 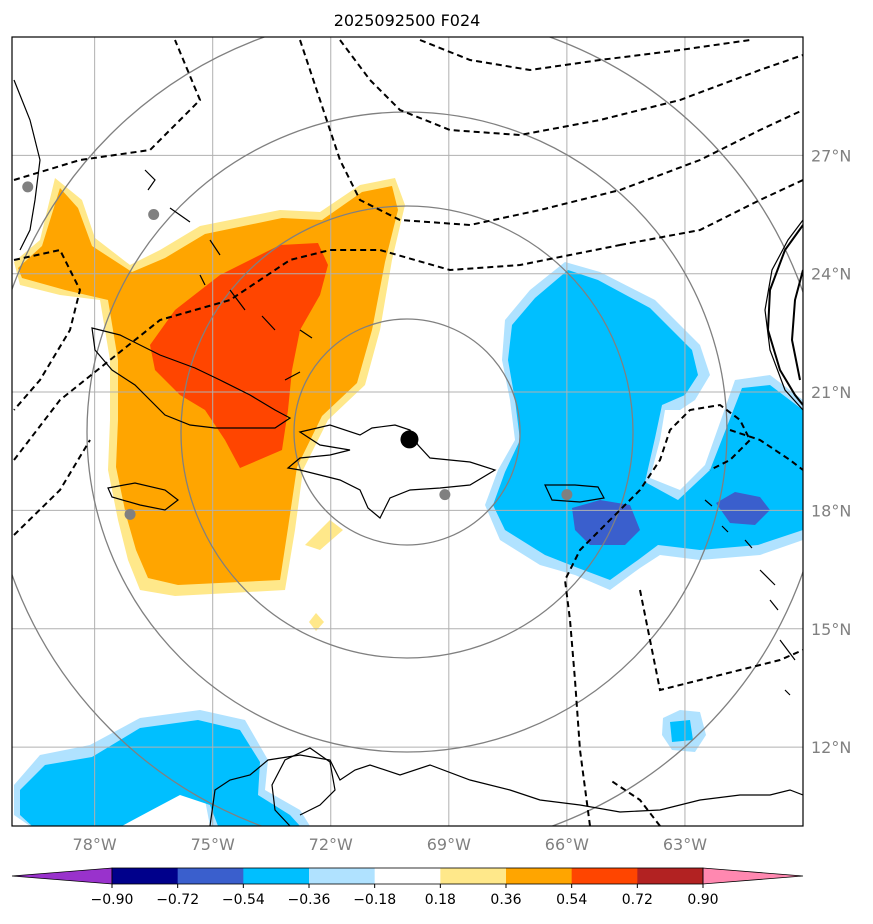 I want to click on positive-anomaly-small, so click(x=324, y=535).